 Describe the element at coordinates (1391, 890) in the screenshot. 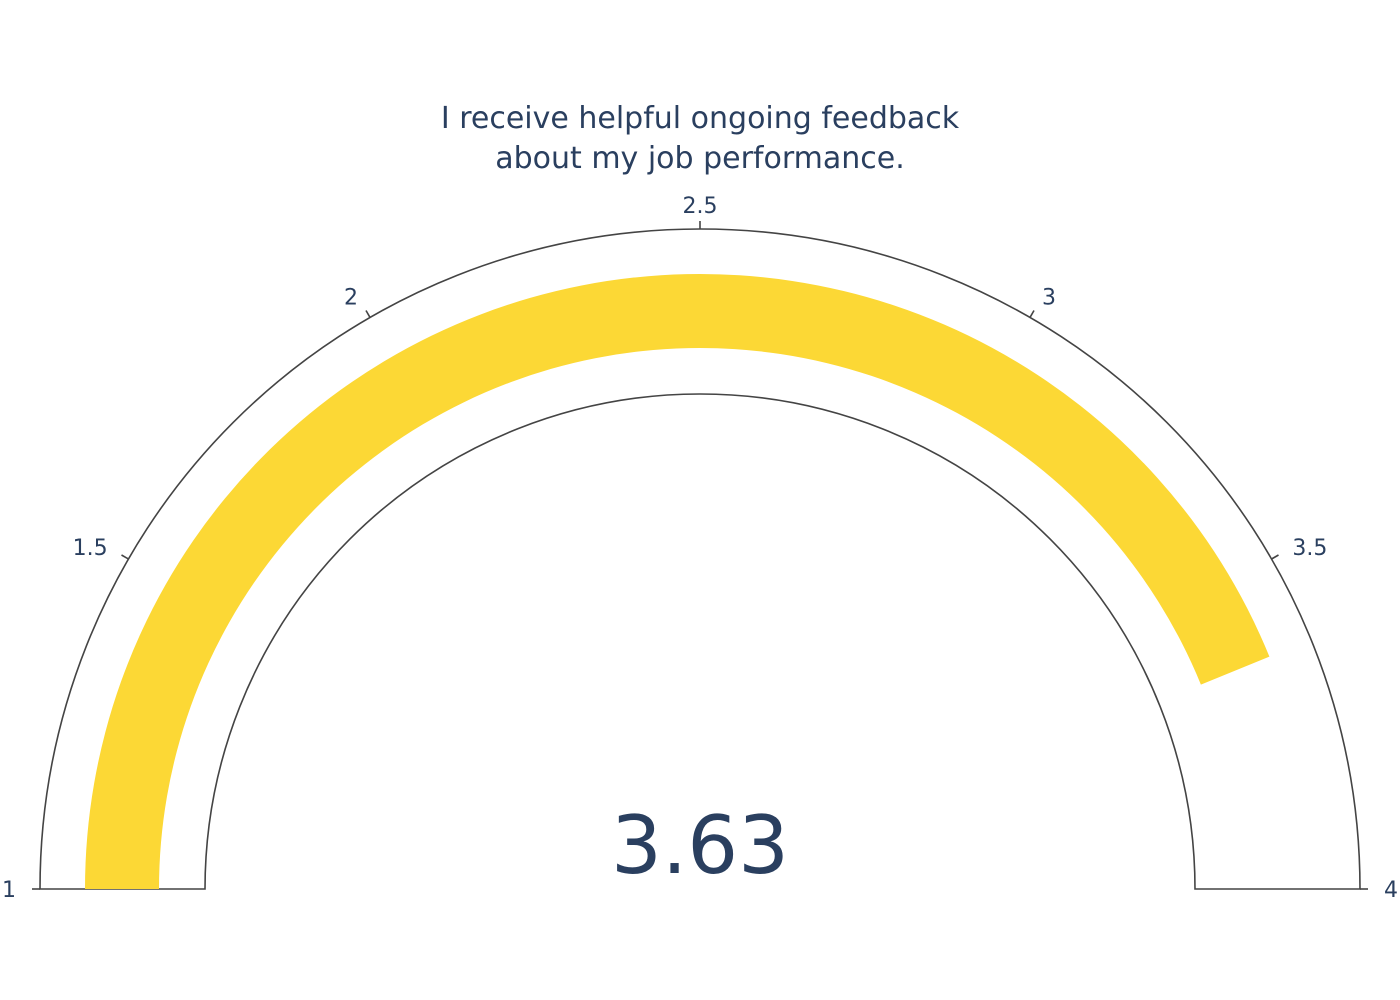

I see `gauge-tick-label: 4` at that location.